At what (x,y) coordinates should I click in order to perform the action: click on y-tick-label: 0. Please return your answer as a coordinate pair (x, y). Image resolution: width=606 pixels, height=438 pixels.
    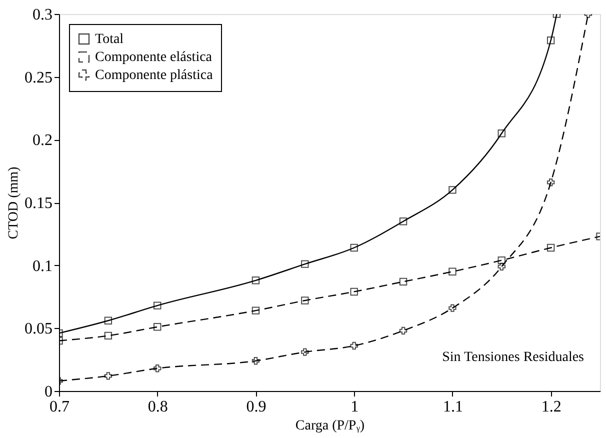
    Looking at the image, I should click on (48, 392).